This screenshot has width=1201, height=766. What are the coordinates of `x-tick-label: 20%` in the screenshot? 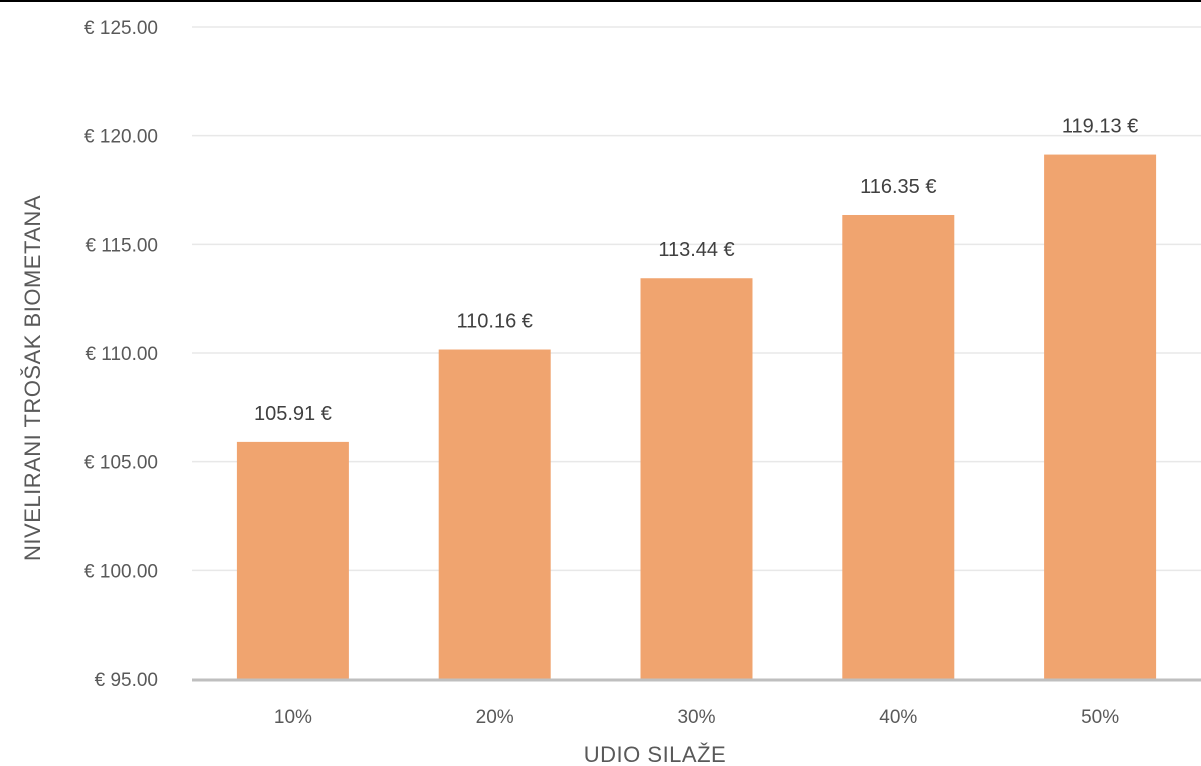 It's located at (495, 717).